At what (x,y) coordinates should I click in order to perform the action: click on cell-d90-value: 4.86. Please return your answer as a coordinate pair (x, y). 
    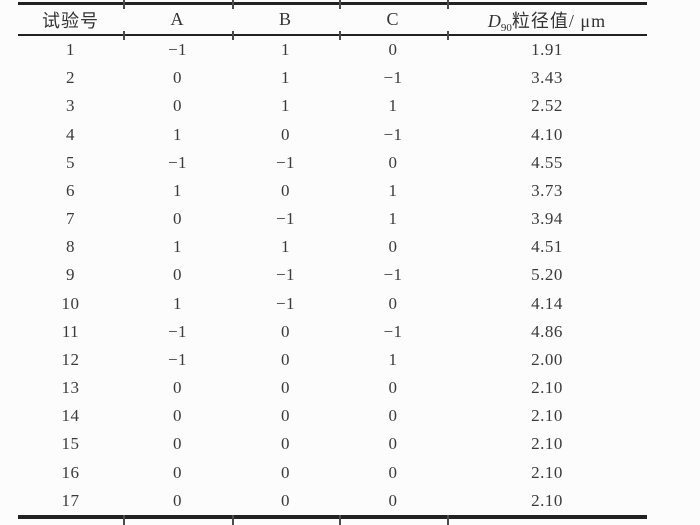
    Looking at the image, I should click on (547, 331).